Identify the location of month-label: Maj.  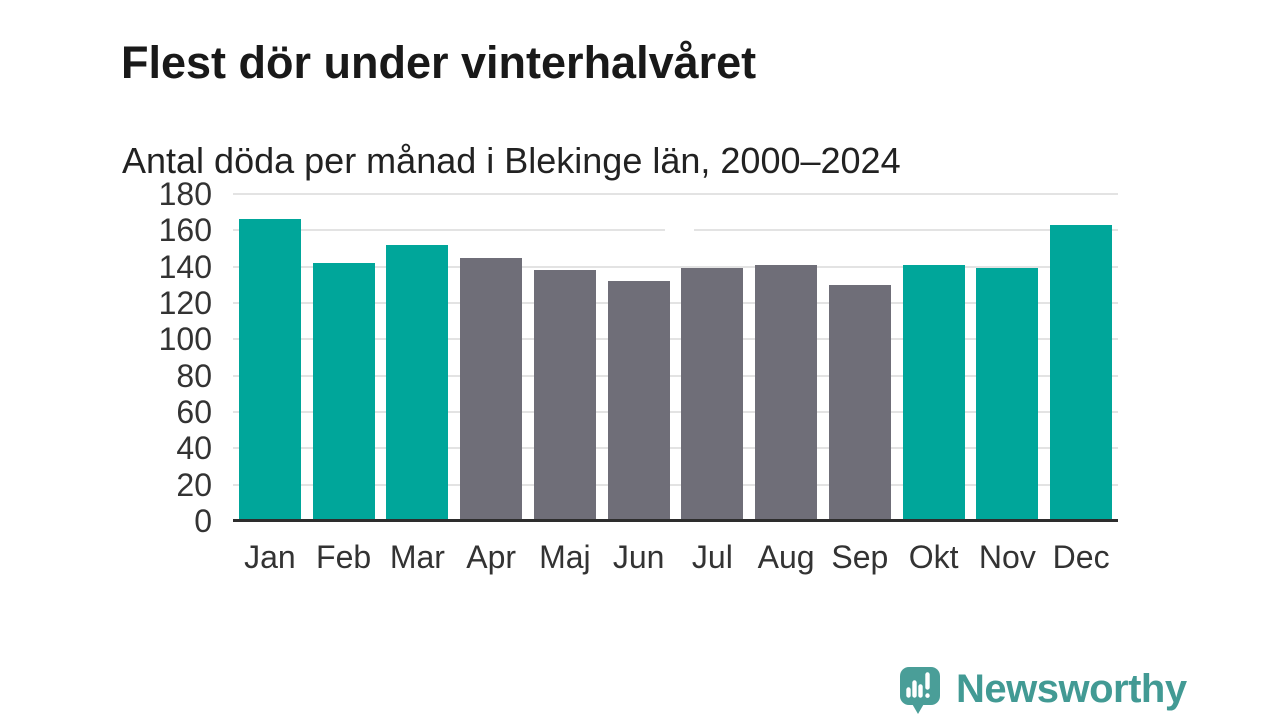
(565, 557).